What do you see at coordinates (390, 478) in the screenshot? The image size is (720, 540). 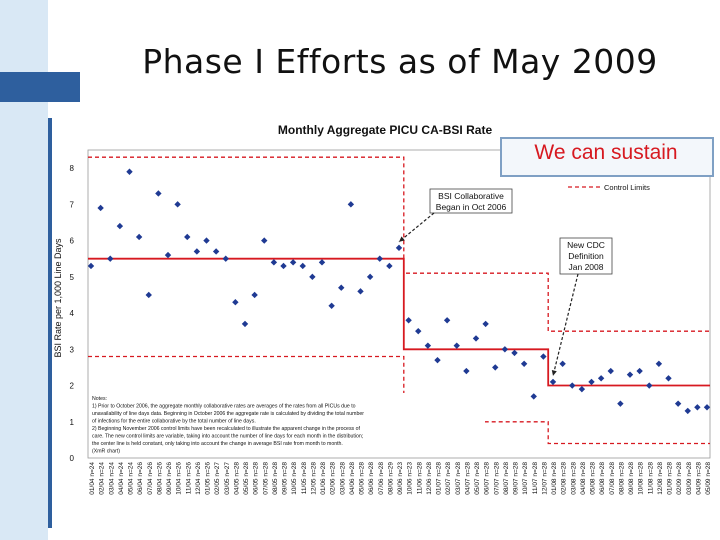 I see `x-tick-label: 08/06 n=29` at bounding box center [390, 478].